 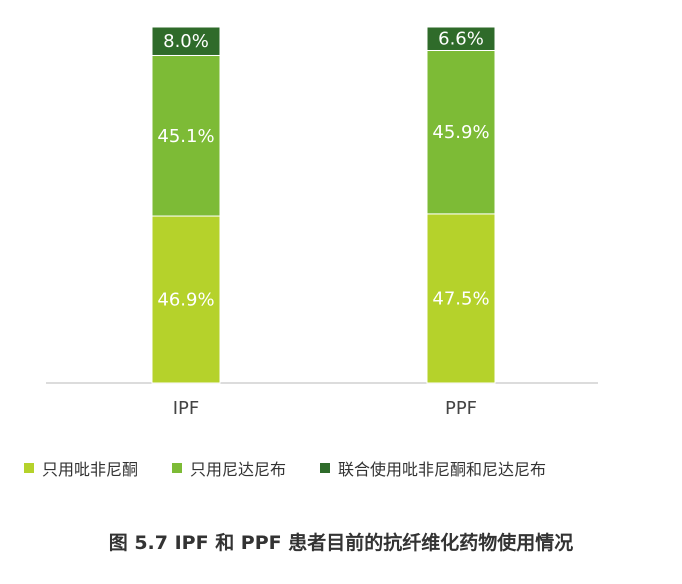 I want to click on legend-label: 联合使用吡非尼酮和尼达尼布, so click(x=442, y=469).